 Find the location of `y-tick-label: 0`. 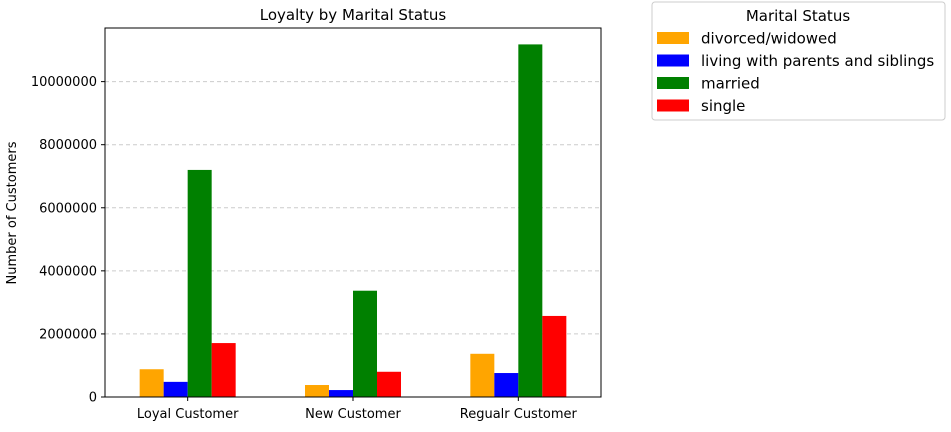

y-tick-label: 0 is located at coordinates (93, 398).